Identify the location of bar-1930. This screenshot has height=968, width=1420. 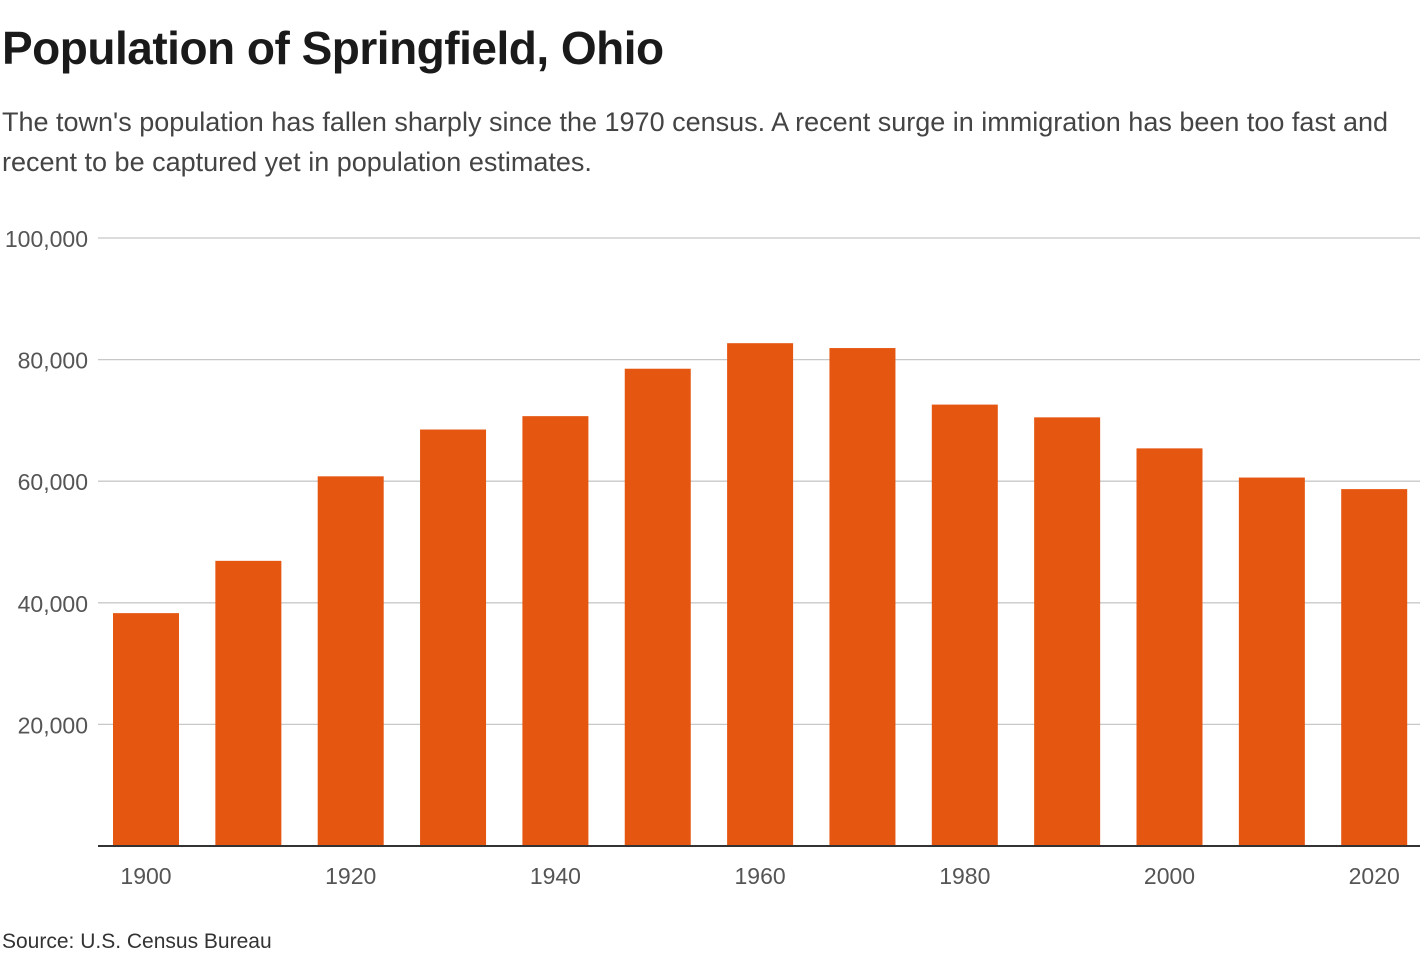
(453, 637).